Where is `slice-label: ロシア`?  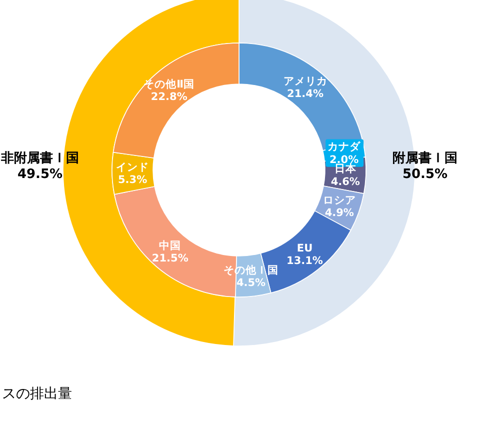 slice-label: ロシア is located at coordinates (339, 200).